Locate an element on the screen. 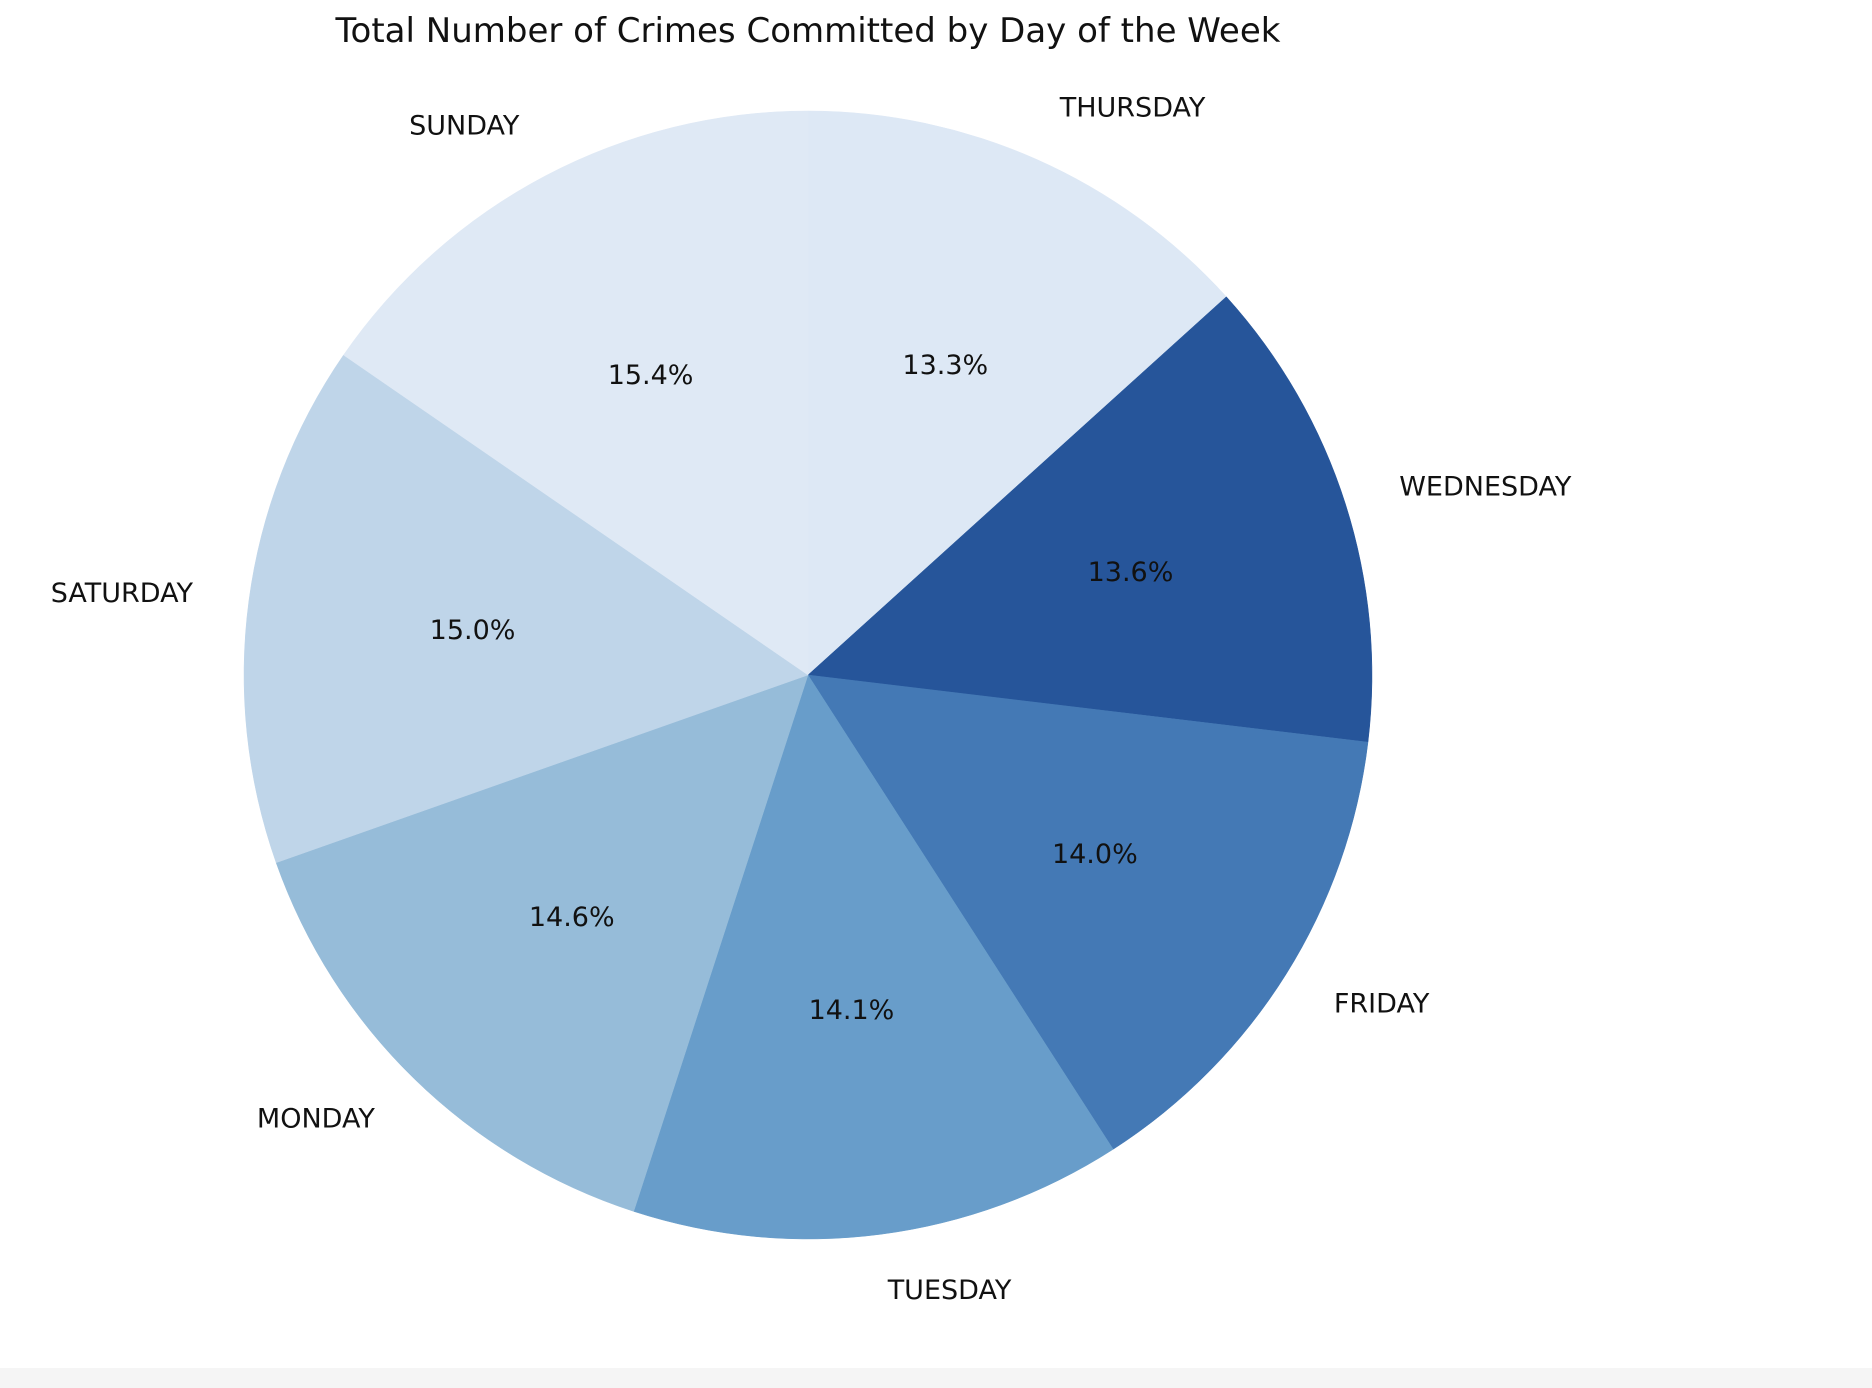 This screenshot has width=1872, height=1388. pie-slice-saturday is located at coordinates (526, 609).